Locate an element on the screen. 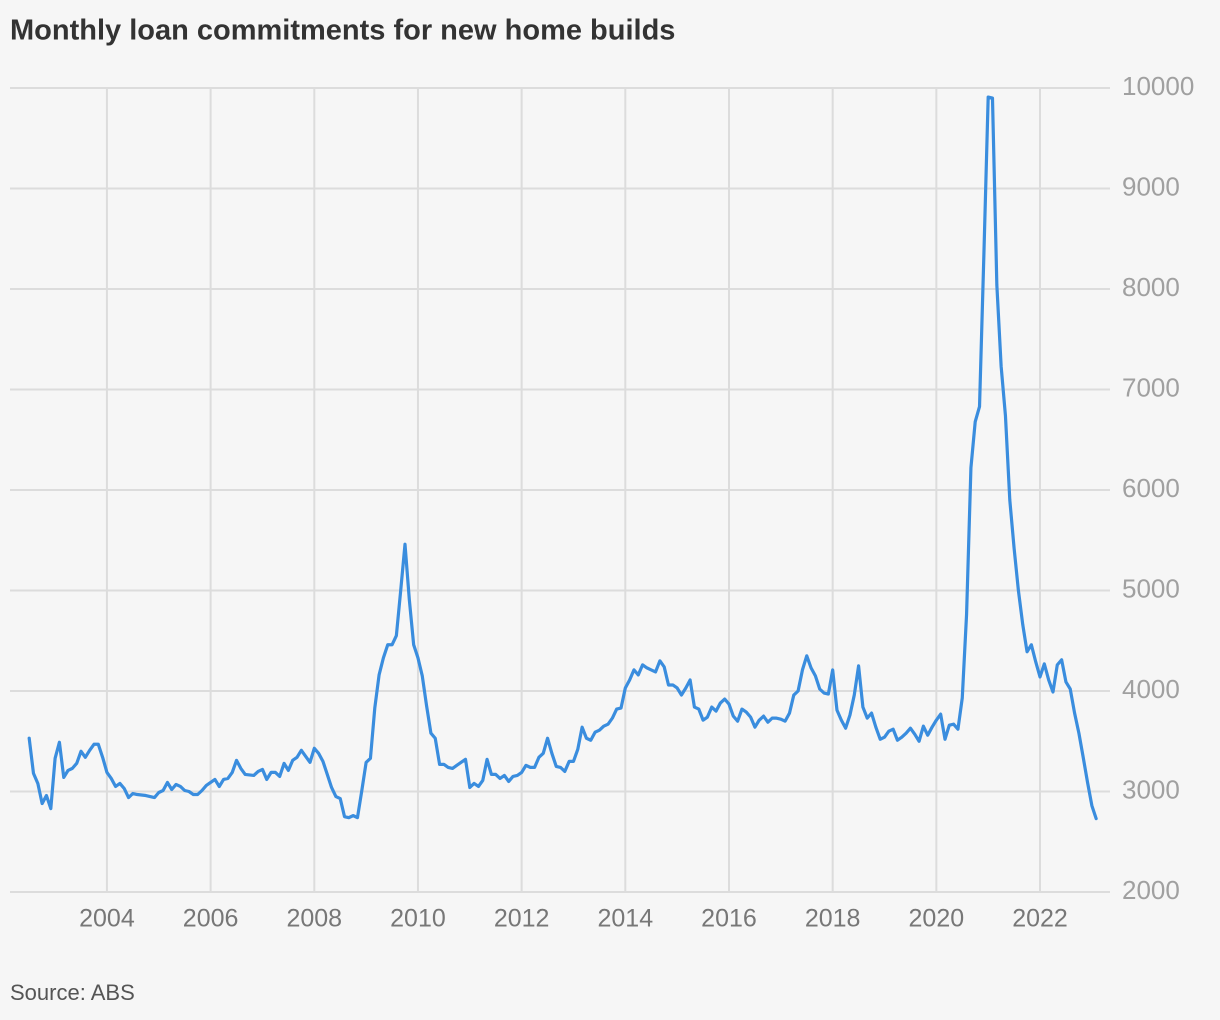  y-tick-label: 4000 is located at coordinates (1151, 689).